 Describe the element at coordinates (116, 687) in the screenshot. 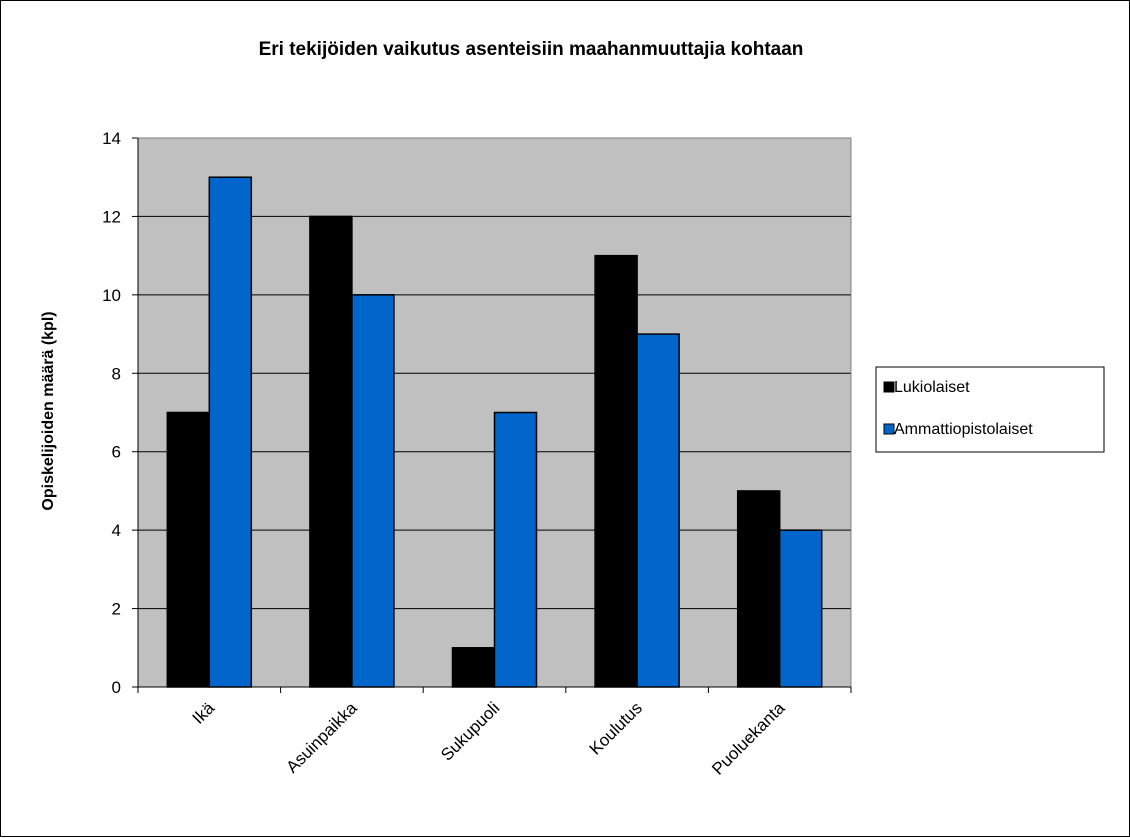

I see `y-tick-label: 0` at that location.